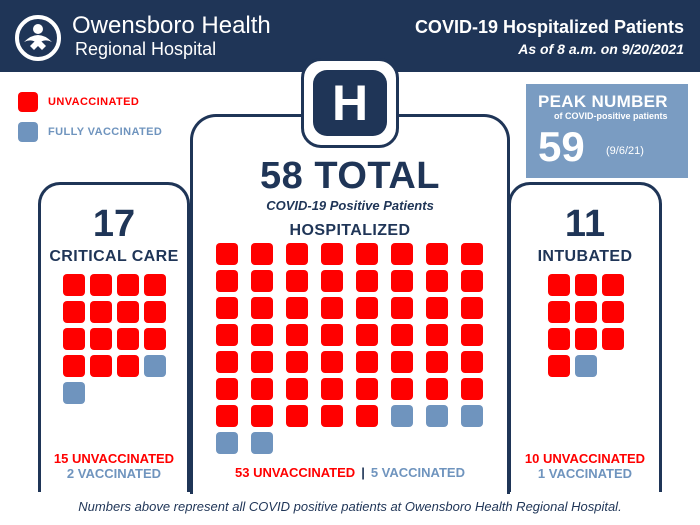 The width and height of the screenshot is (700, 525). What do you see at coordinates (625, 151) in the screenshot?
I see `peak-date: (9/6/21)` at bounding box center [625, 151].